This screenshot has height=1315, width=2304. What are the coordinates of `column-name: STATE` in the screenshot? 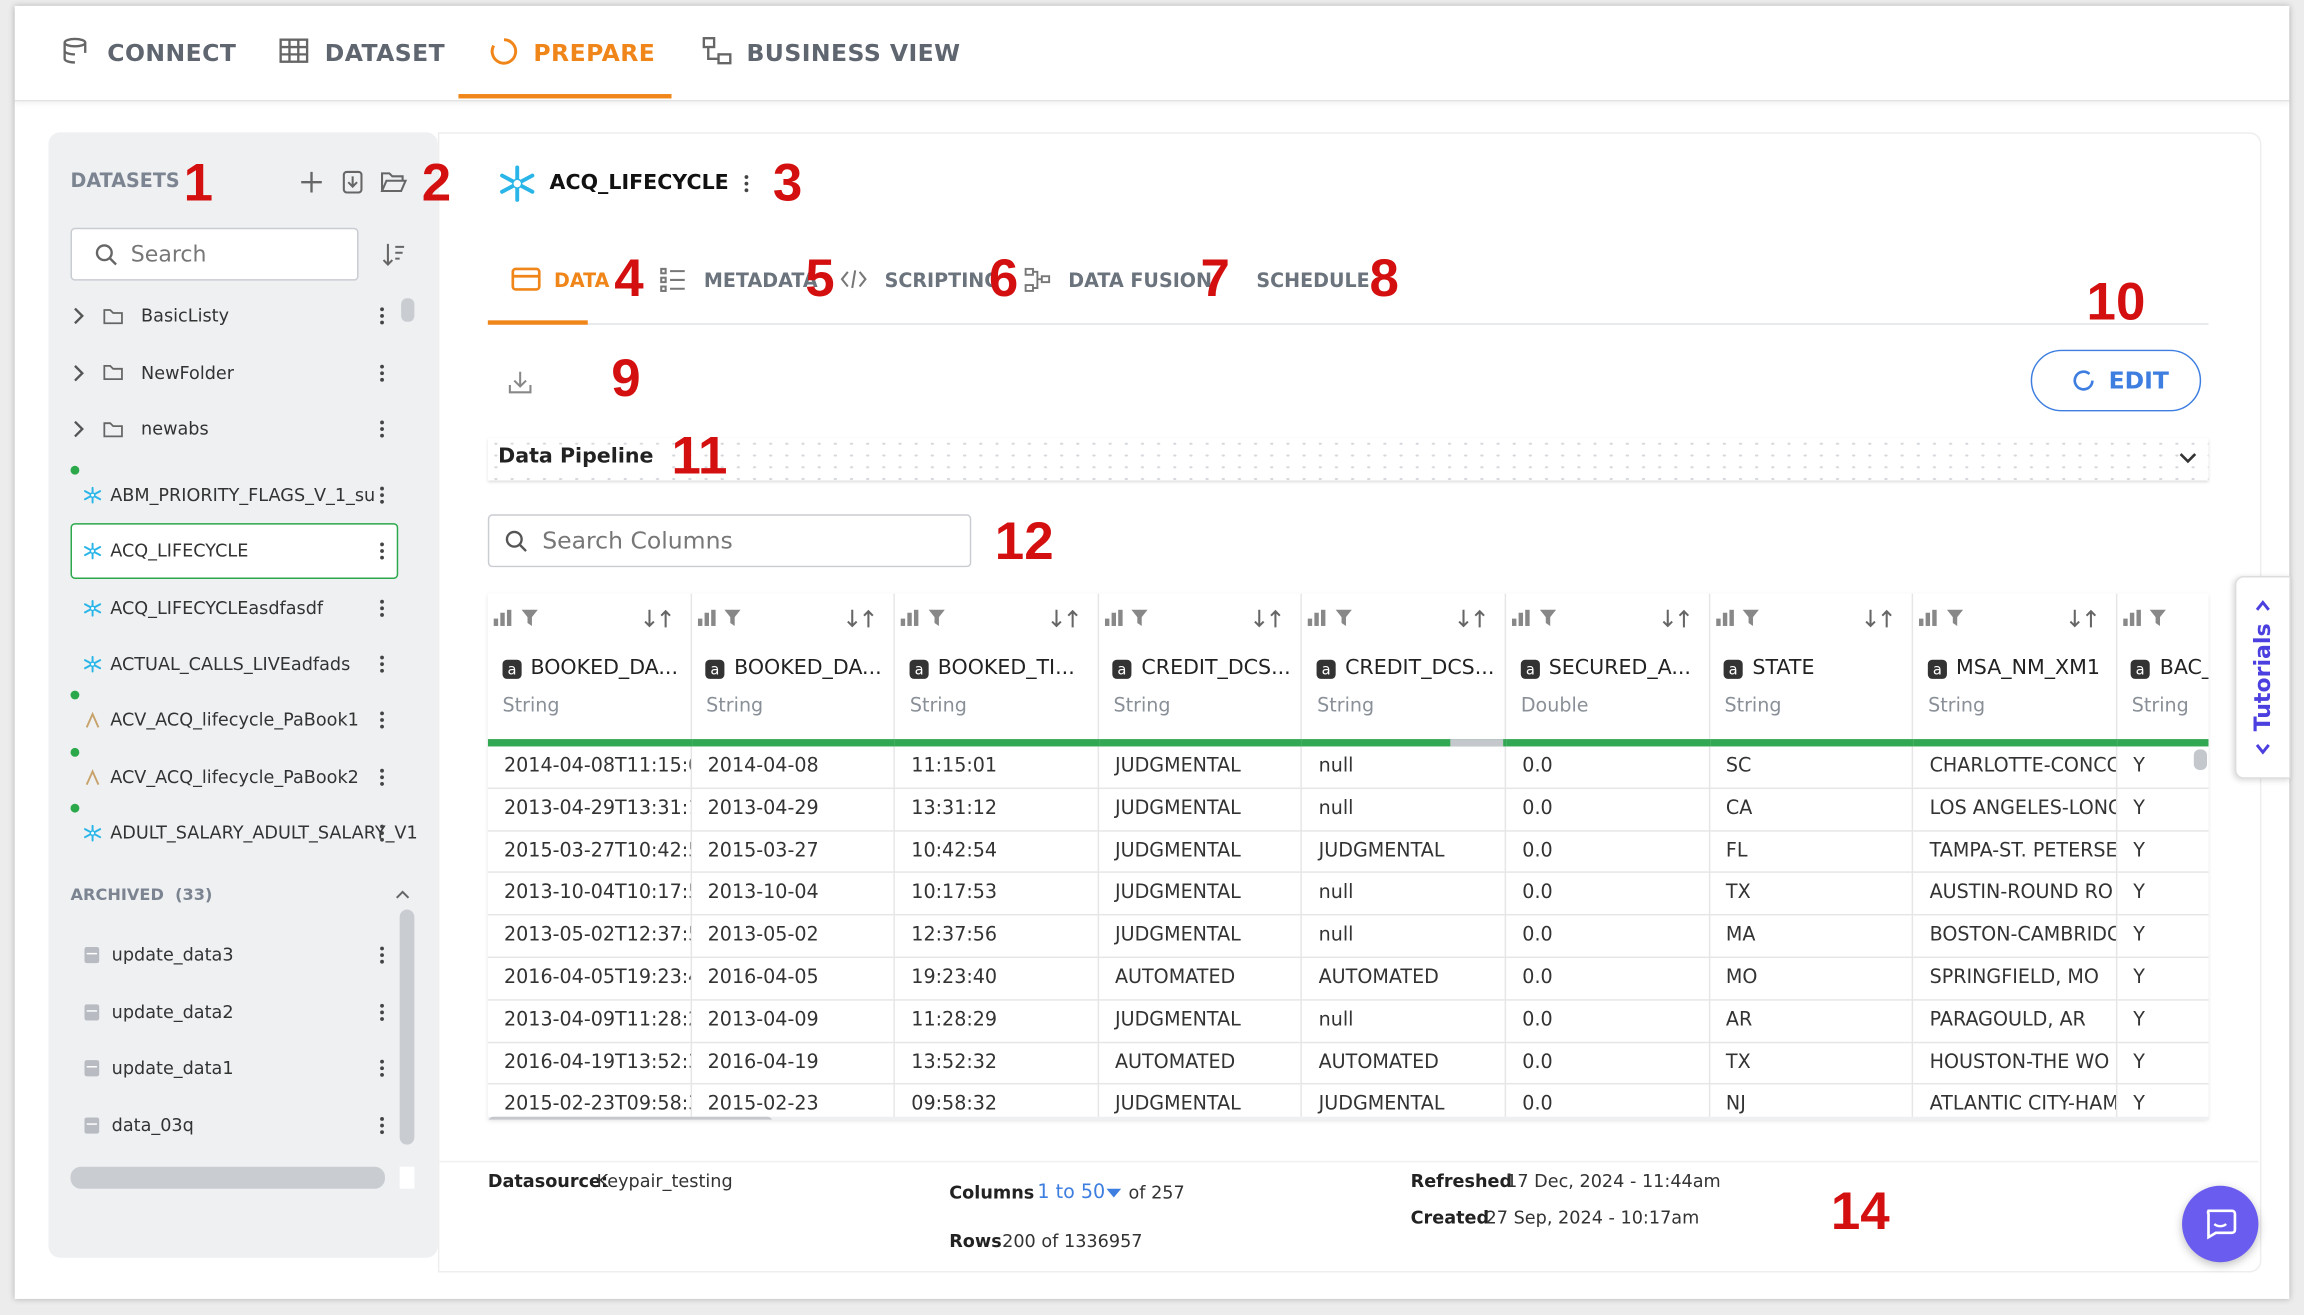 It's located at (1783, 668).